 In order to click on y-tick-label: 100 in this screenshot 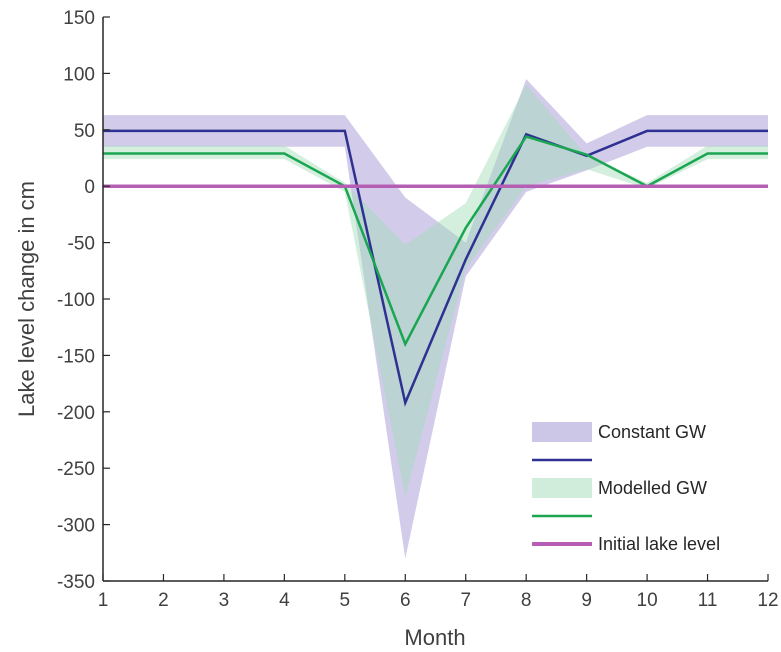, I will do `click(79, 74)`.